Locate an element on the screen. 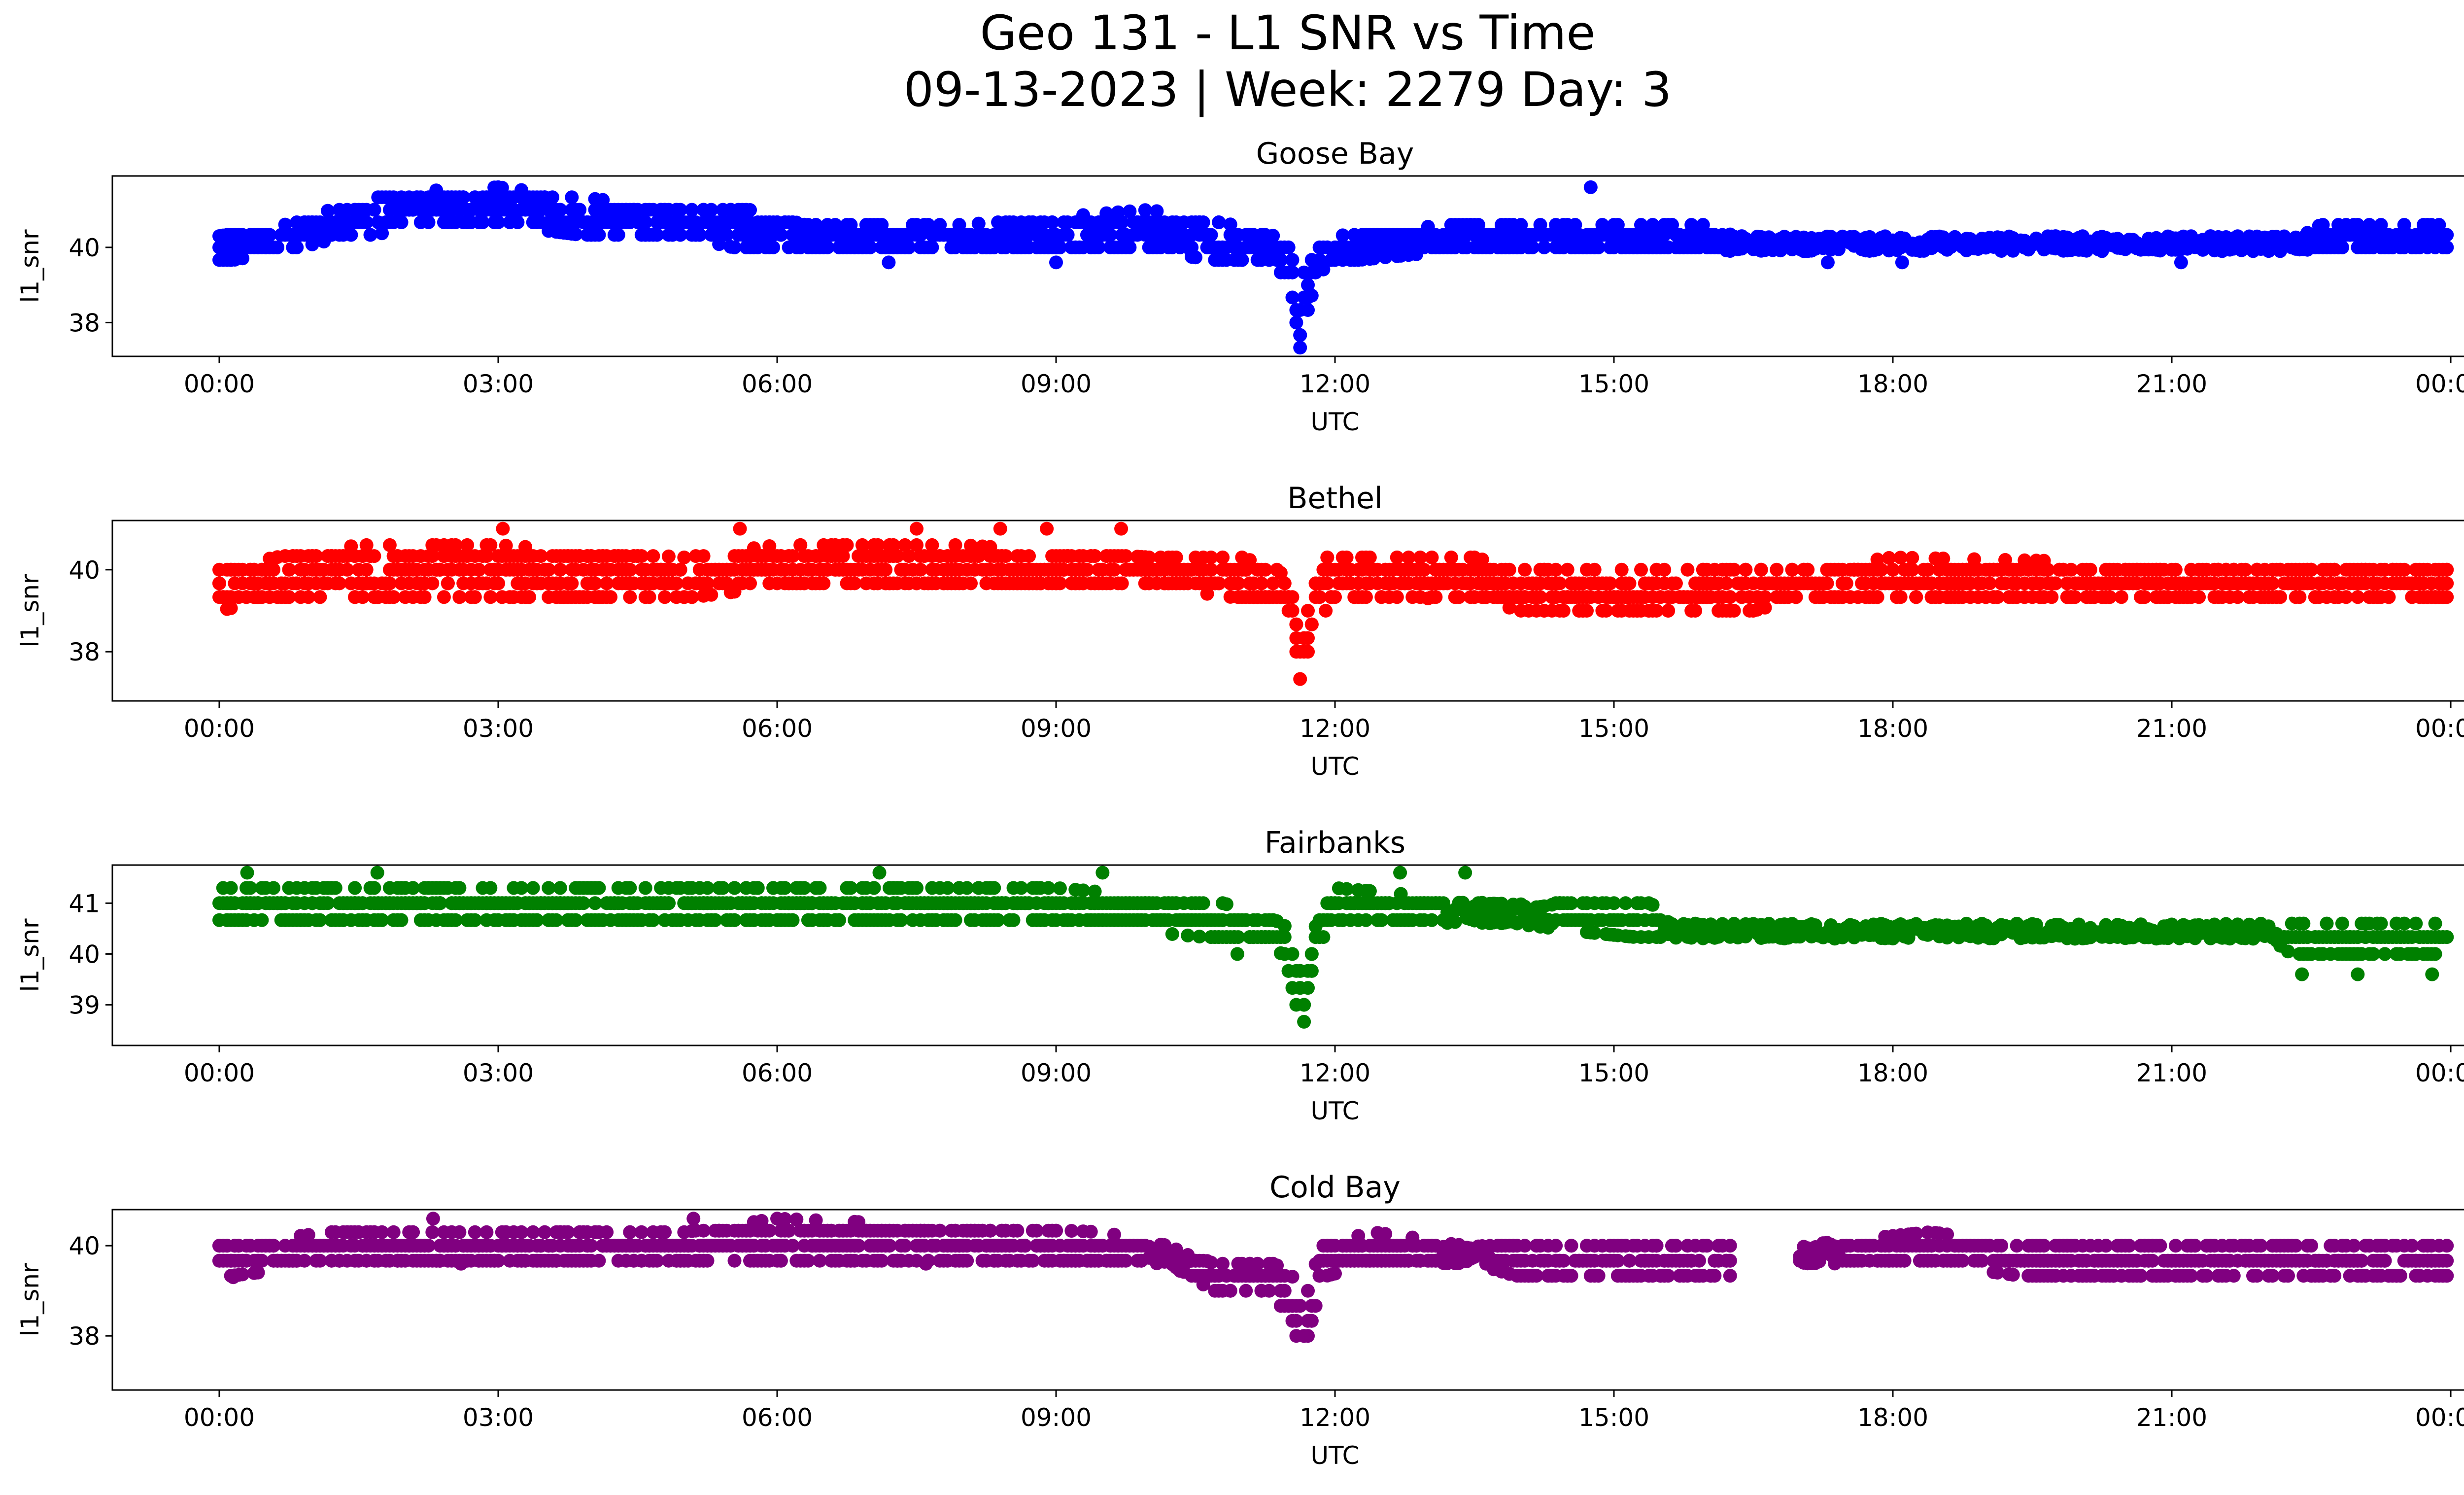 The width and height of the screenshot is (2464, 1495). x-tick-label: 18:00 is located at coordinates (1892, 384).